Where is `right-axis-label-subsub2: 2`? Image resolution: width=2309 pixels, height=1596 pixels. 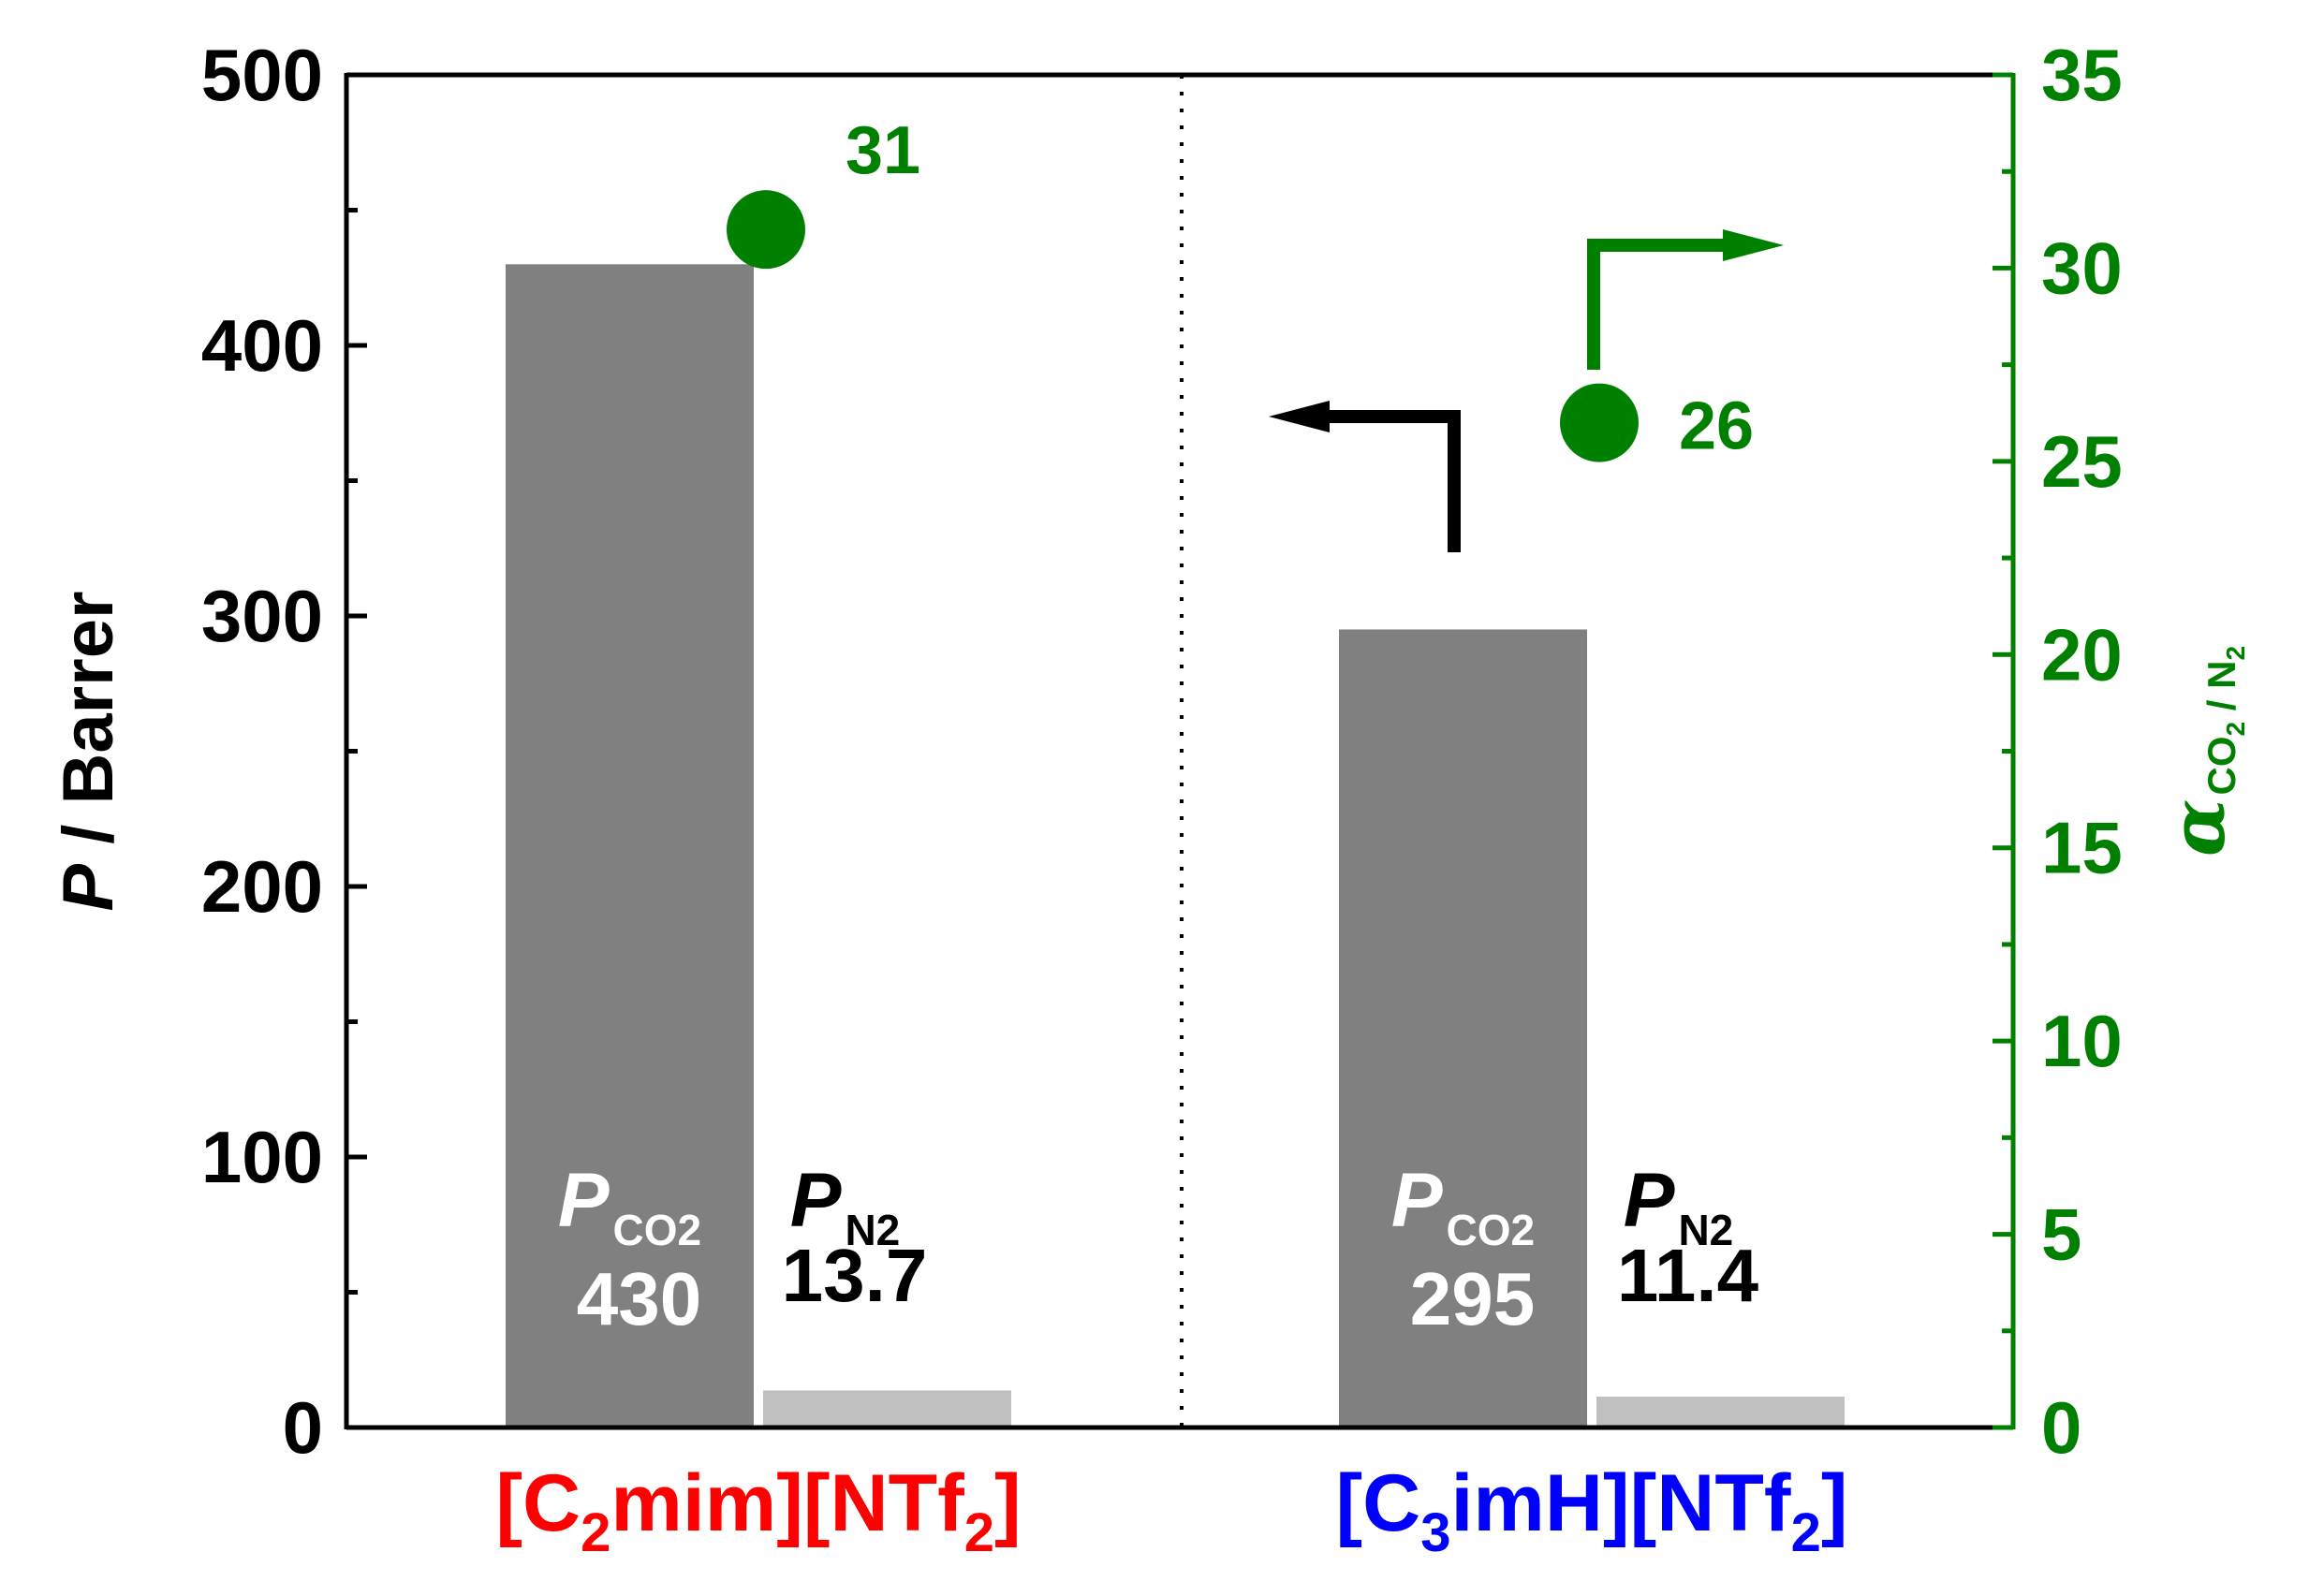 right-axis-label-subsub2: 2 is located at coordinates (2235, 653).